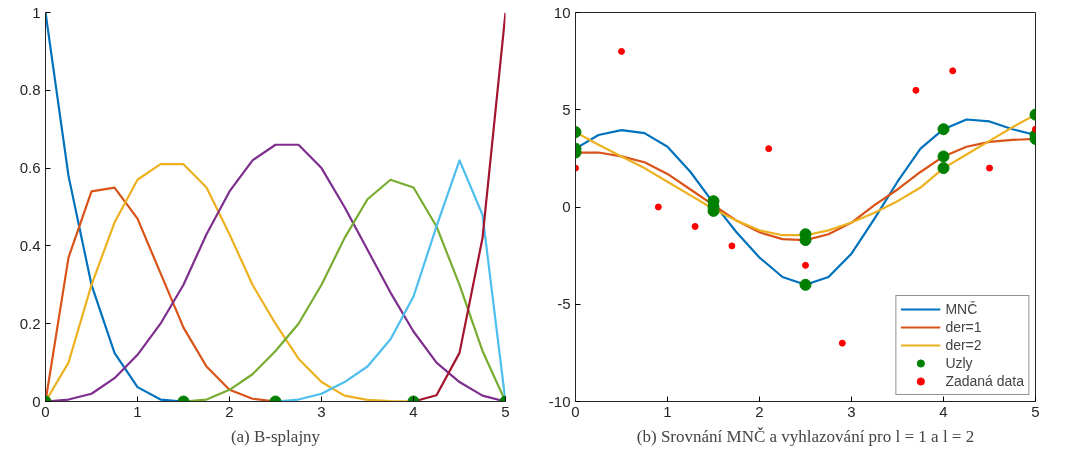 The width and height of the screenshot is (1071, 454). I want to click on legend-label: der=2, so click(963, 345).